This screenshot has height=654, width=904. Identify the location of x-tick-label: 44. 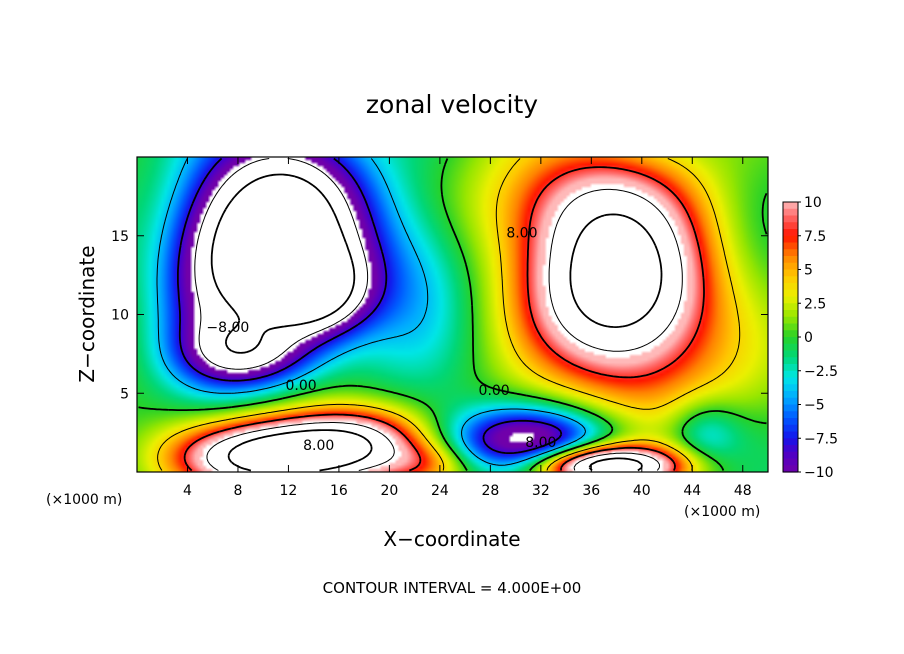
(692, 491).